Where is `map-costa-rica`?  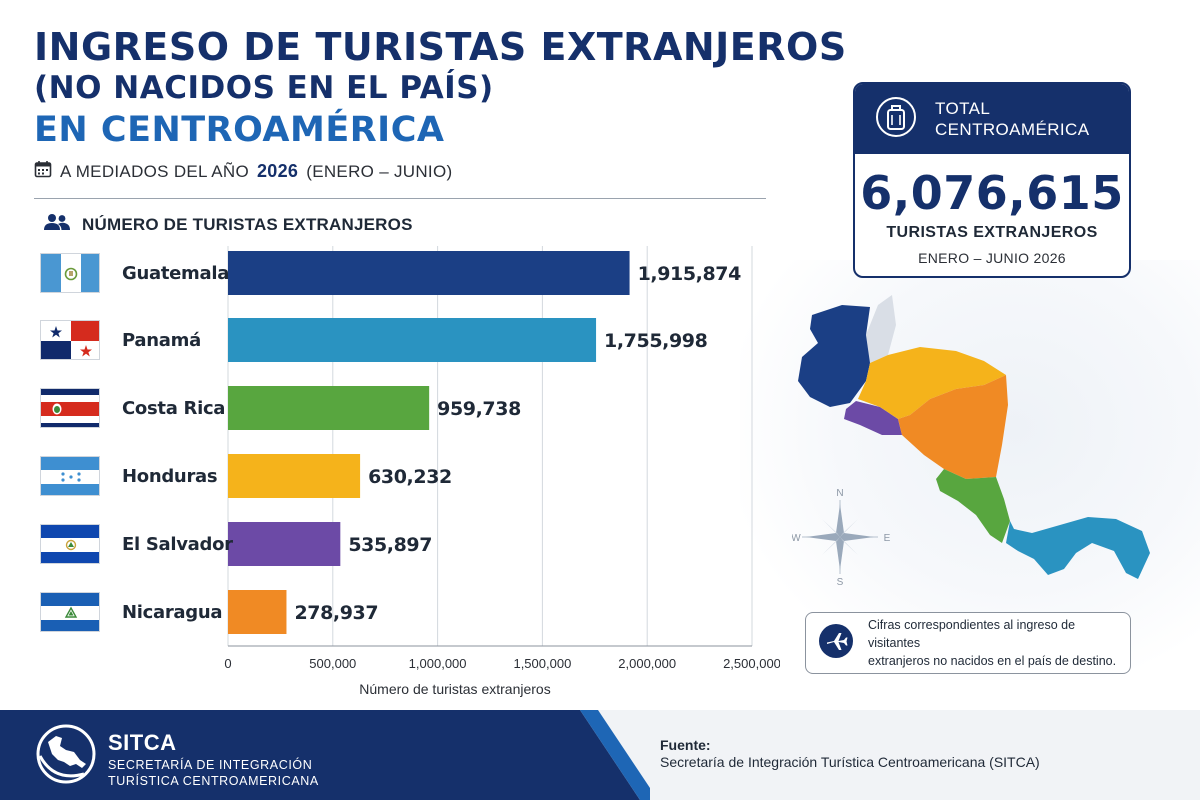 map-costa-rica is located at coordinates (973, 506).